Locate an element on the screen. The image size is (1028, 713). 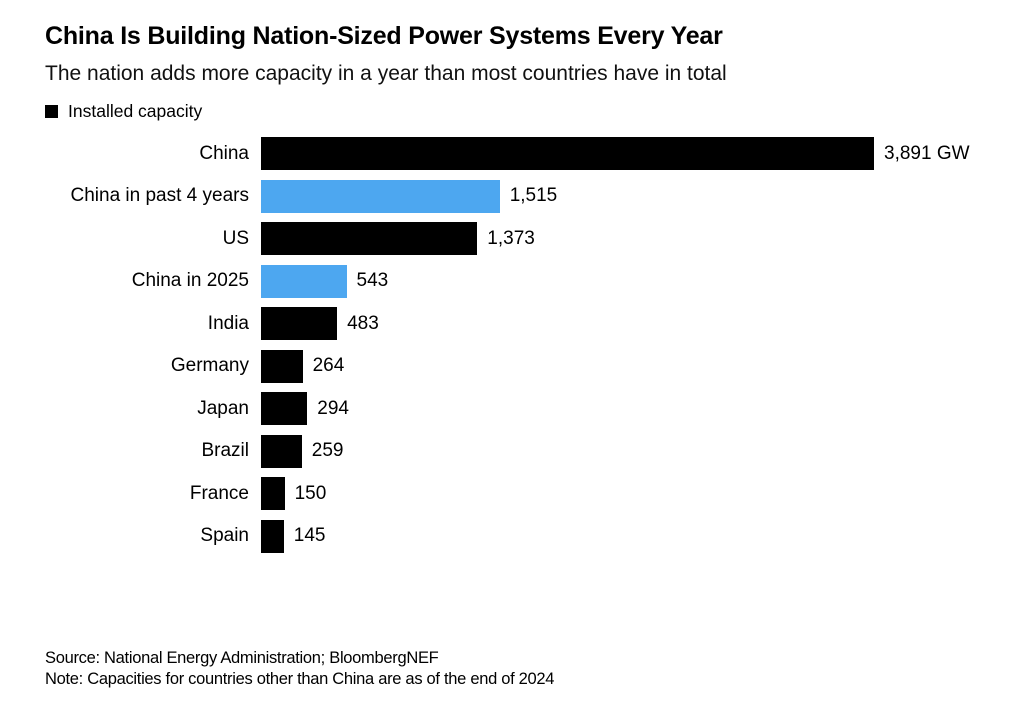
bar-track: 294 is located at coordinates (644, 408).